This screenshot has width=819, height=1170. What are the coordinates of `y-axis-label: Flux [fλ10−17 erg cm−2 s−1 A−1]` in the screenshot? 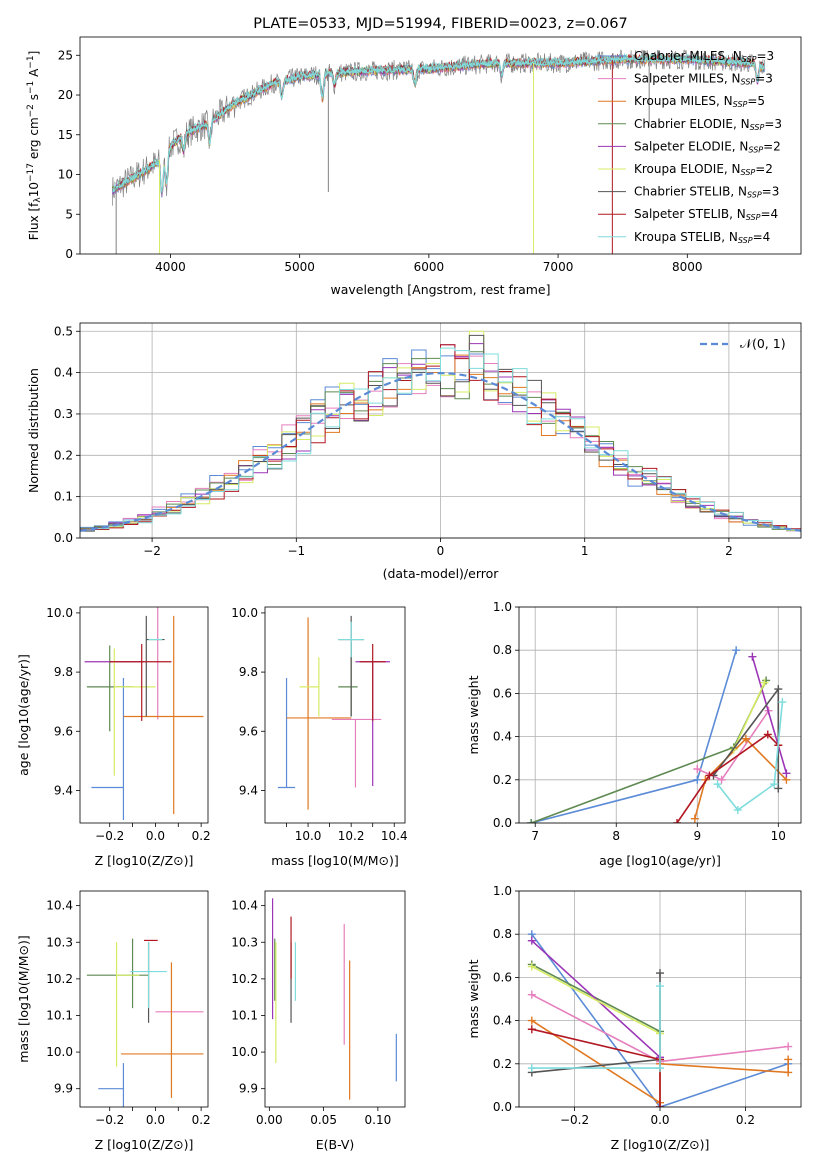 It's located at (34, 146).